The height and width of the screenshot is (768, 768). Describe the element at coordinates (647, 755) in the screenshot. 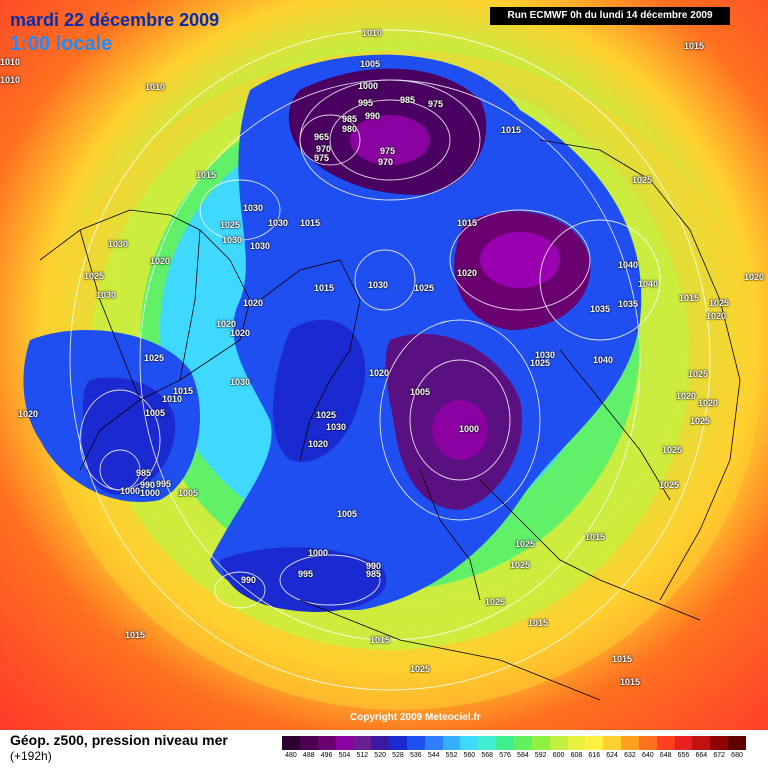

I see `legend-tick-label: 640` at that location.